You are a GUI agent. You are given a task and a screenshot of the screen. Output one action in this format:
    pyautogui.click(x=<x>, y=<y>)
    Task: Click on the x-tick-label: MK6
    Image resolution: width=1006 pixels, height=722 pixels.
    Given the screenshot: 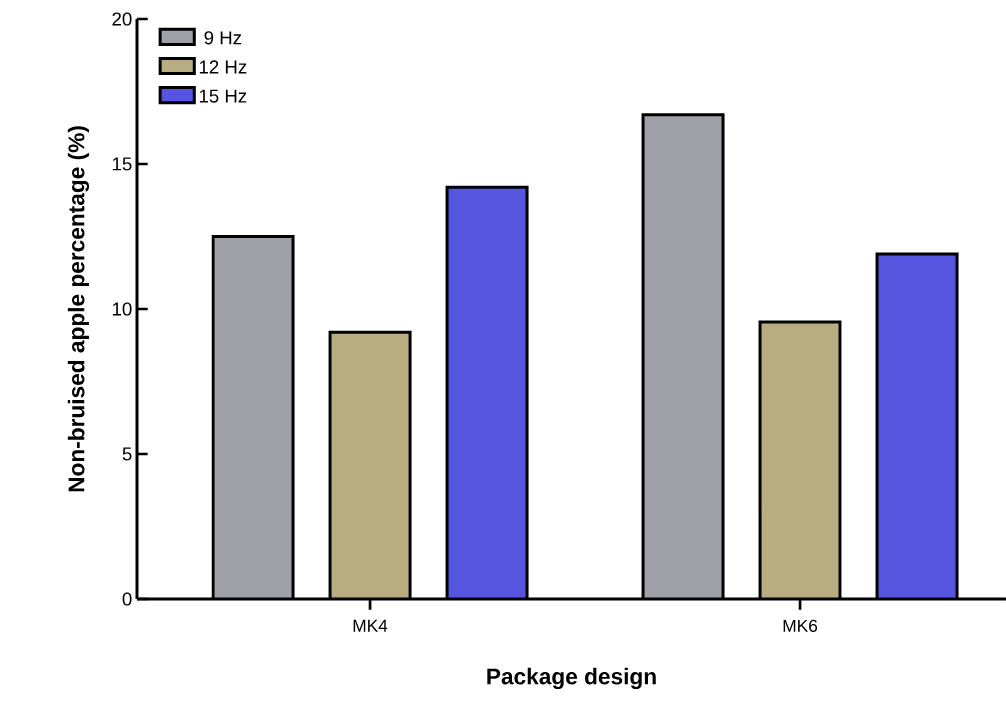 What is the action you would take?
    pyautogui.click(x=800, y=625)
    